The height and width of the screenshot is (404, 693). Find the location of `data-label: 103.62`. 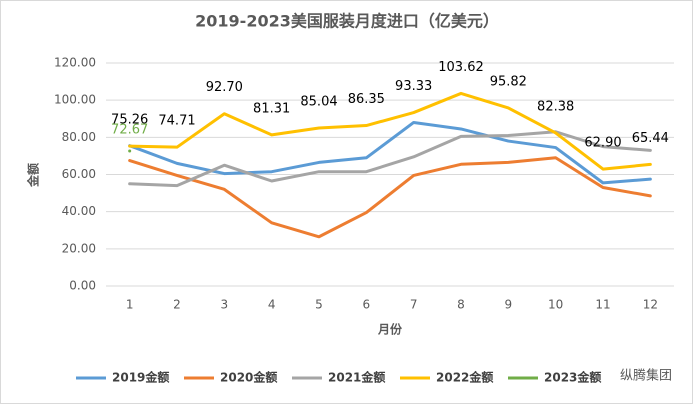

data-label: 103.62 is located at coordinates (461, 67).